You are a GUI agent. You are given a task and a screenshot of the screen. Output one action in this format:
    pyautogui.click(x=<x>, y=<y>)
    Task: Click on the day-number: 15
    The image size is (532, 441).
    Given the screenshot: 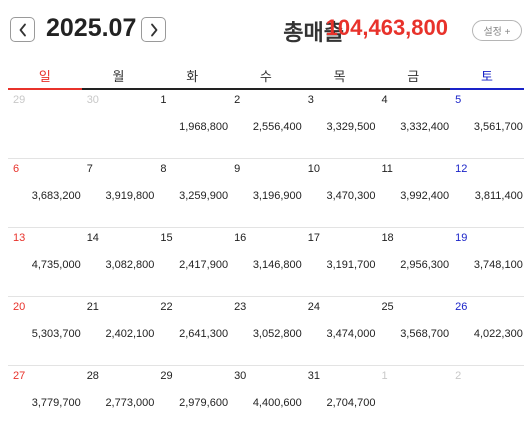 What is the action you would take?
    pyautogui.click(x=166, y=238)
    